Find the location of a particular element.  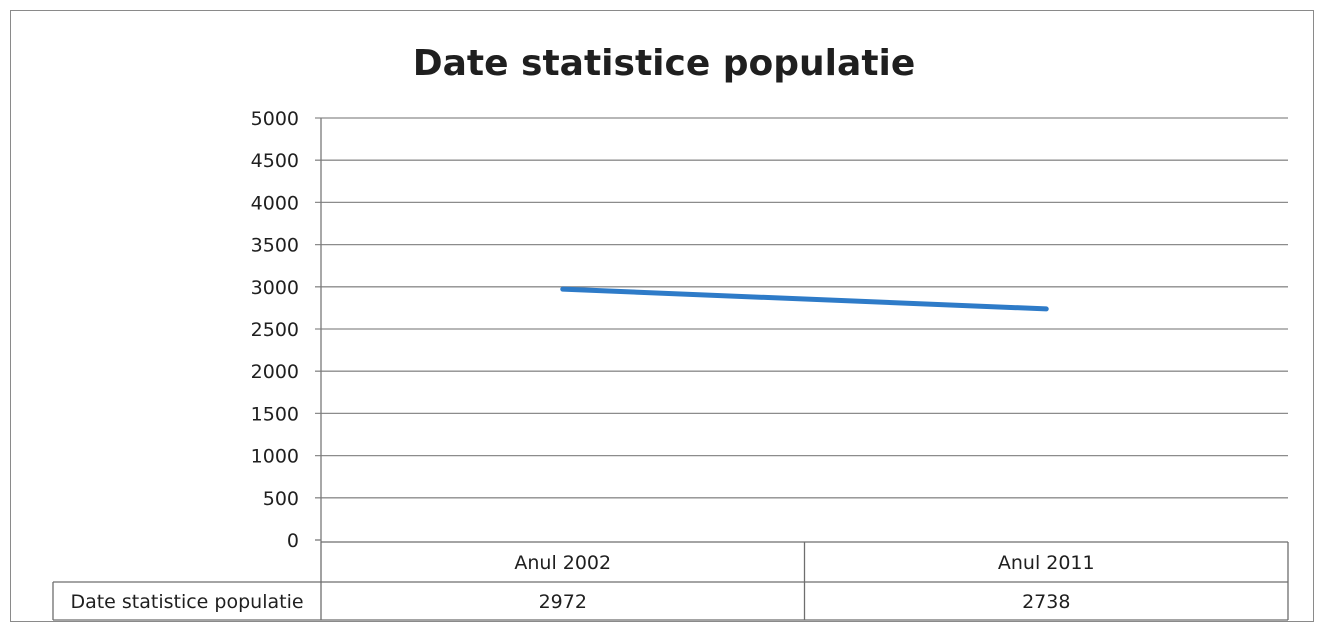

data-value-label: 2738 is located at coordinates (1046, 602).